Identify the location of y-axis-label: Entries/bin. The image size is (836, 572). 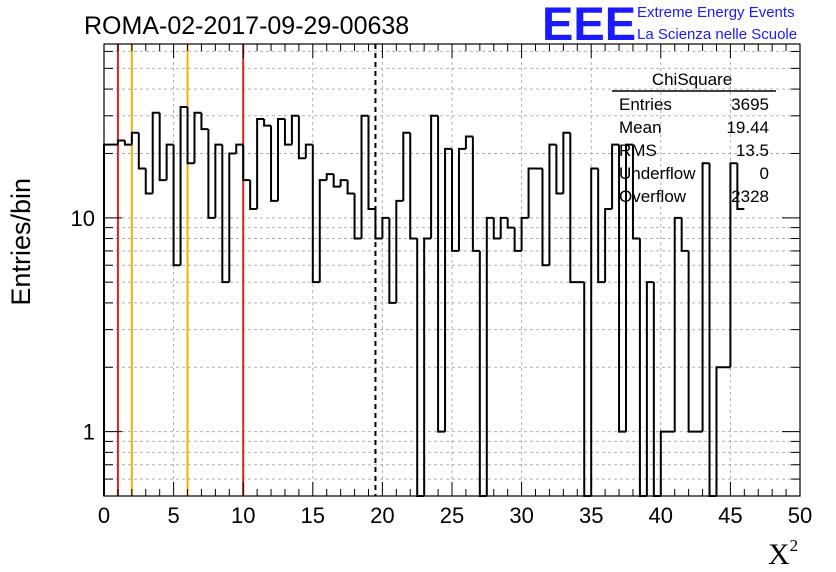
(21, 242).